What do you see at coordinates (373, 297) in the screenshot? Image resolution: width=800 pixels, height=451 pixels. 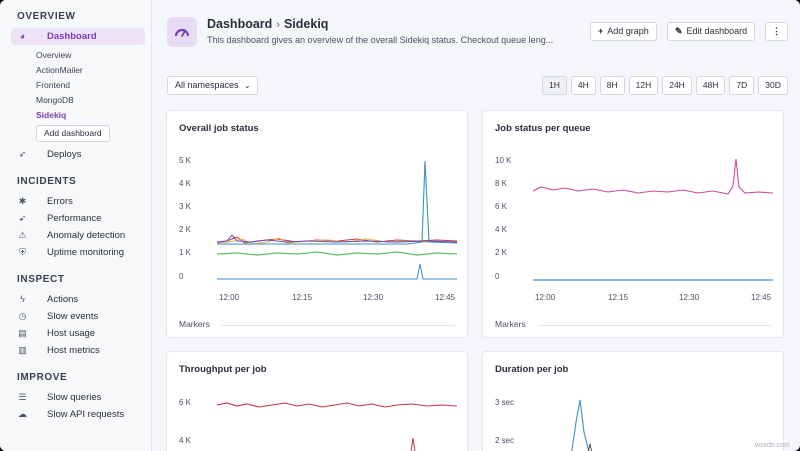 I see `x-tick: 12:30` at bounding box center [373, 297].